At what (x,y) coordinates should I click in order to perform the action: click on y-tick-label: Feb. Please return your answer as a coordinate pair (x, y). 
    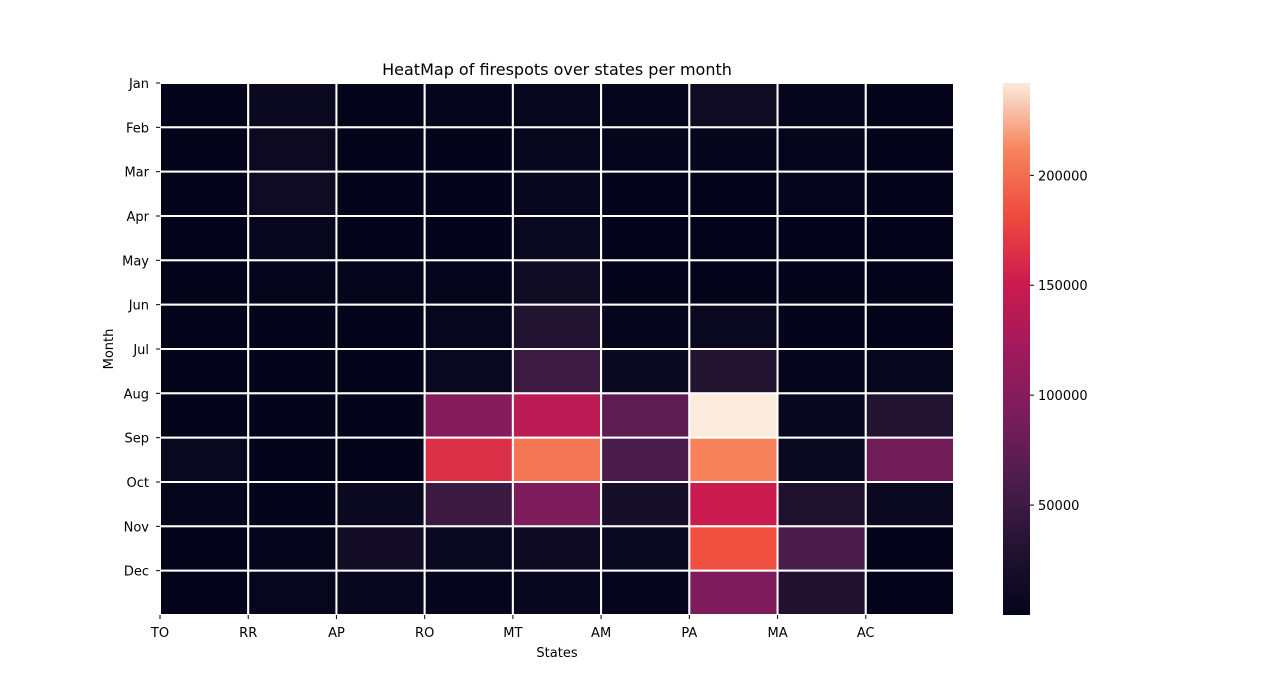
    Looking at the image, I should click on (137, 128).